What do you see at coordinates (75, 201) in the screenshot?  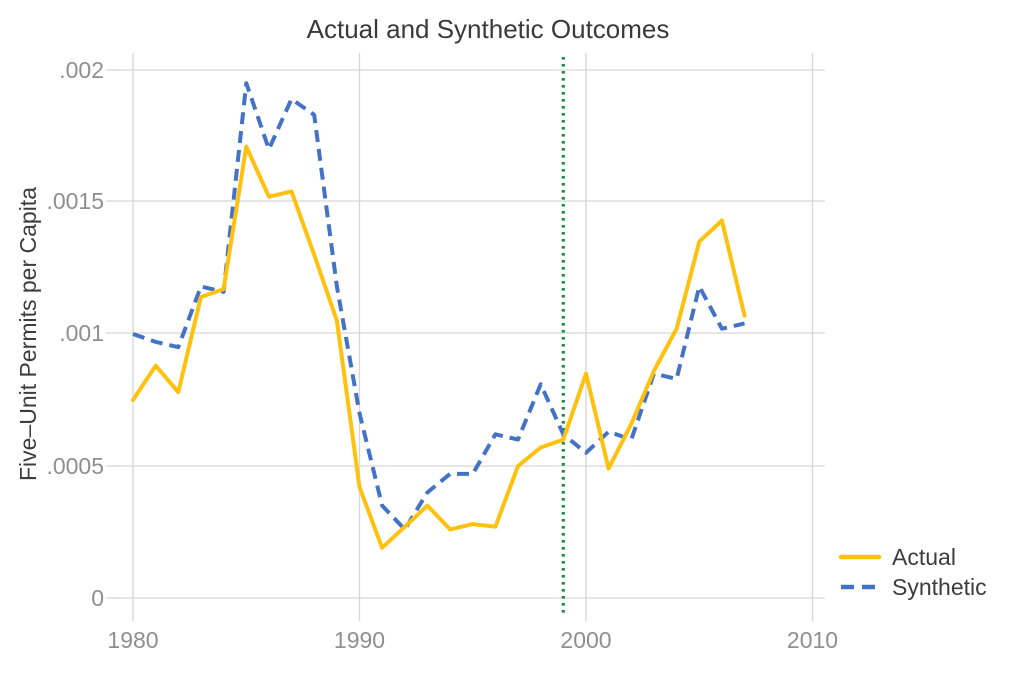 I see `ytick-label-0015: .0015` at bounding box center [75, 201].